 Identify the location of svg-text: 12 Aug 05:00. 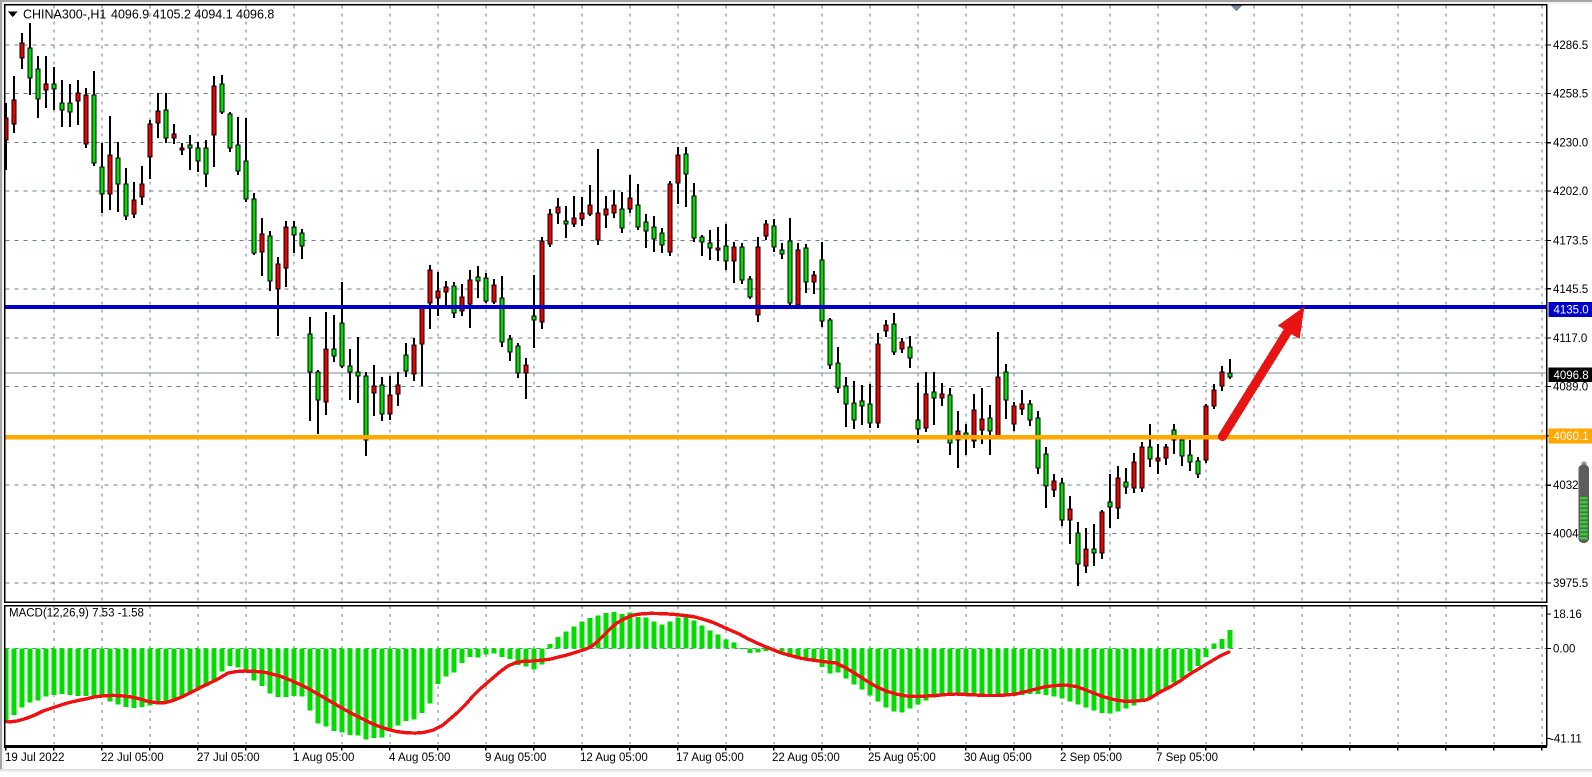
(614, 758).